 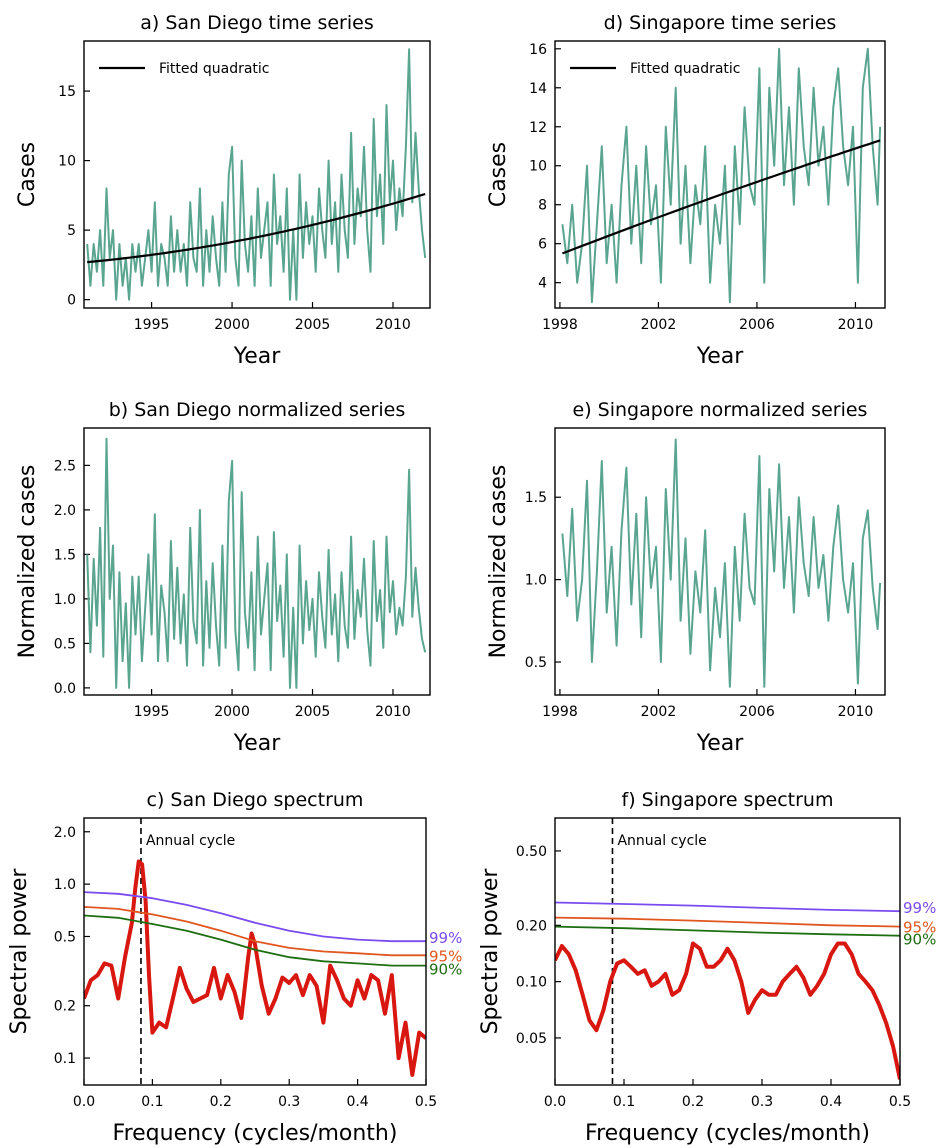 I want to click on panel-title: d) Singapore time series, so click(x=720, y=23).